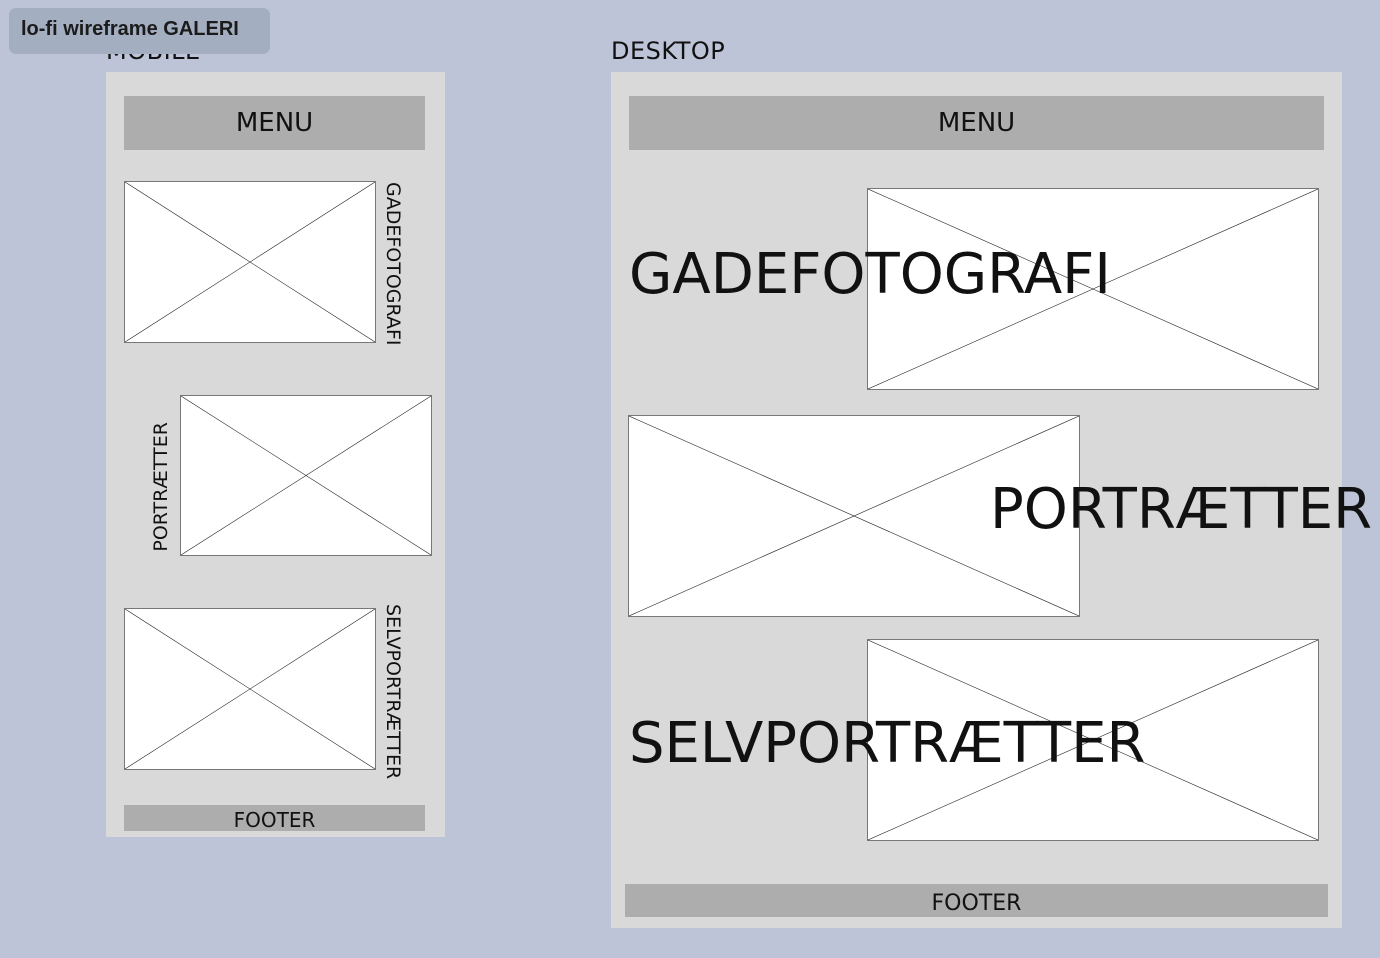  What do you see at coordinates (668, 51) in the screenshot?
I see `desktop-frame-label: DESKTOP` at bounding box center [668, 51].